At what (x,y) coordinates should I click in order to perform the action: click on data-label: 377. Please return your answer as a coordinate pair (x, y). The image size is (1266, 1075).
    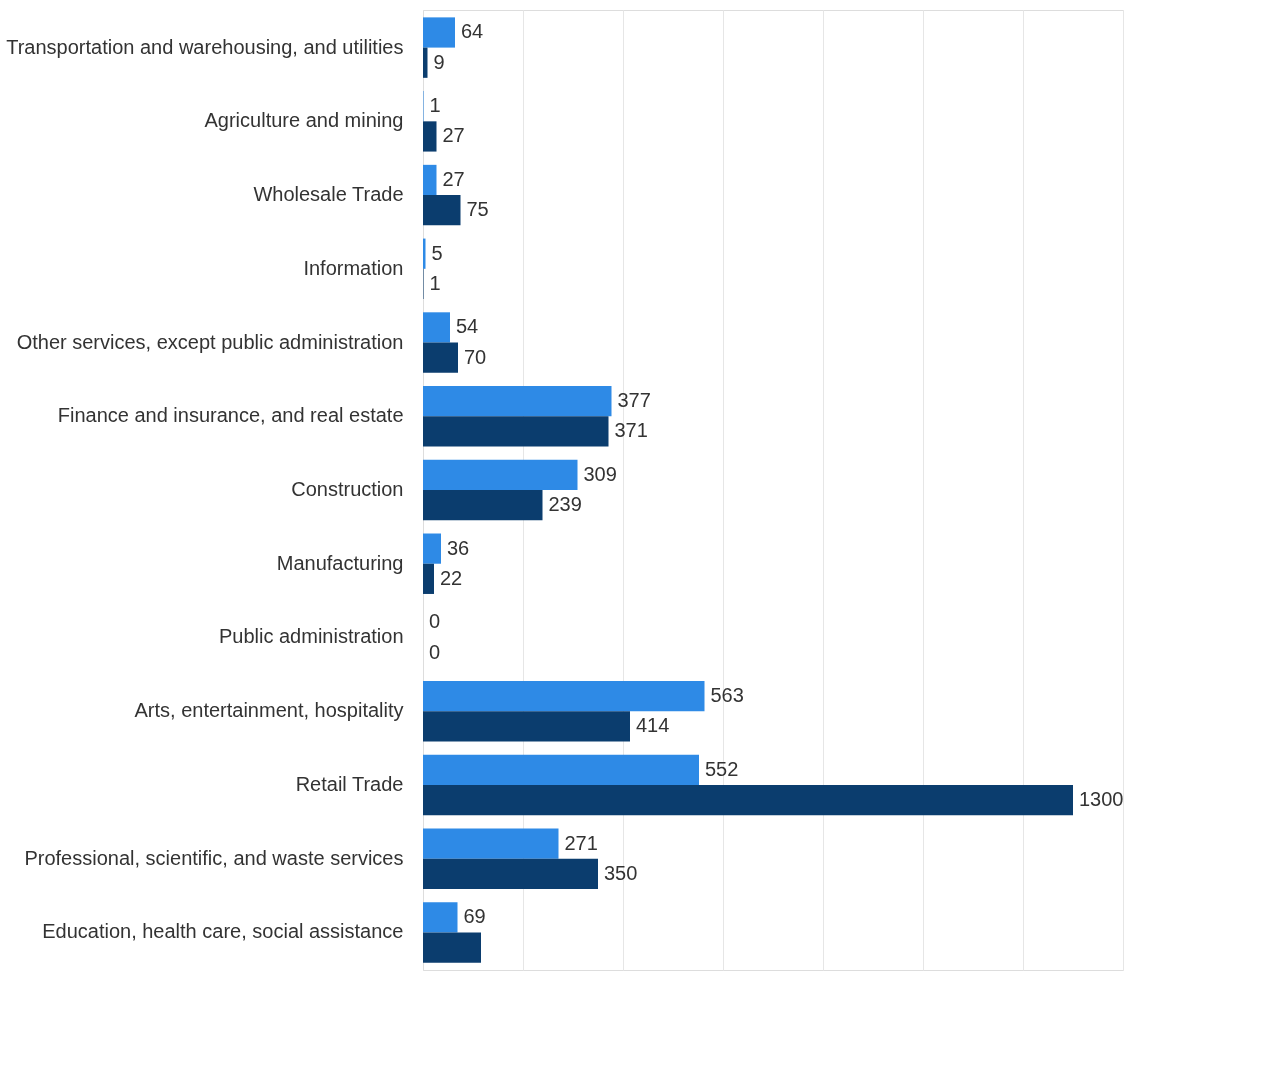
    Looking at the image, I should click on (634, 400).